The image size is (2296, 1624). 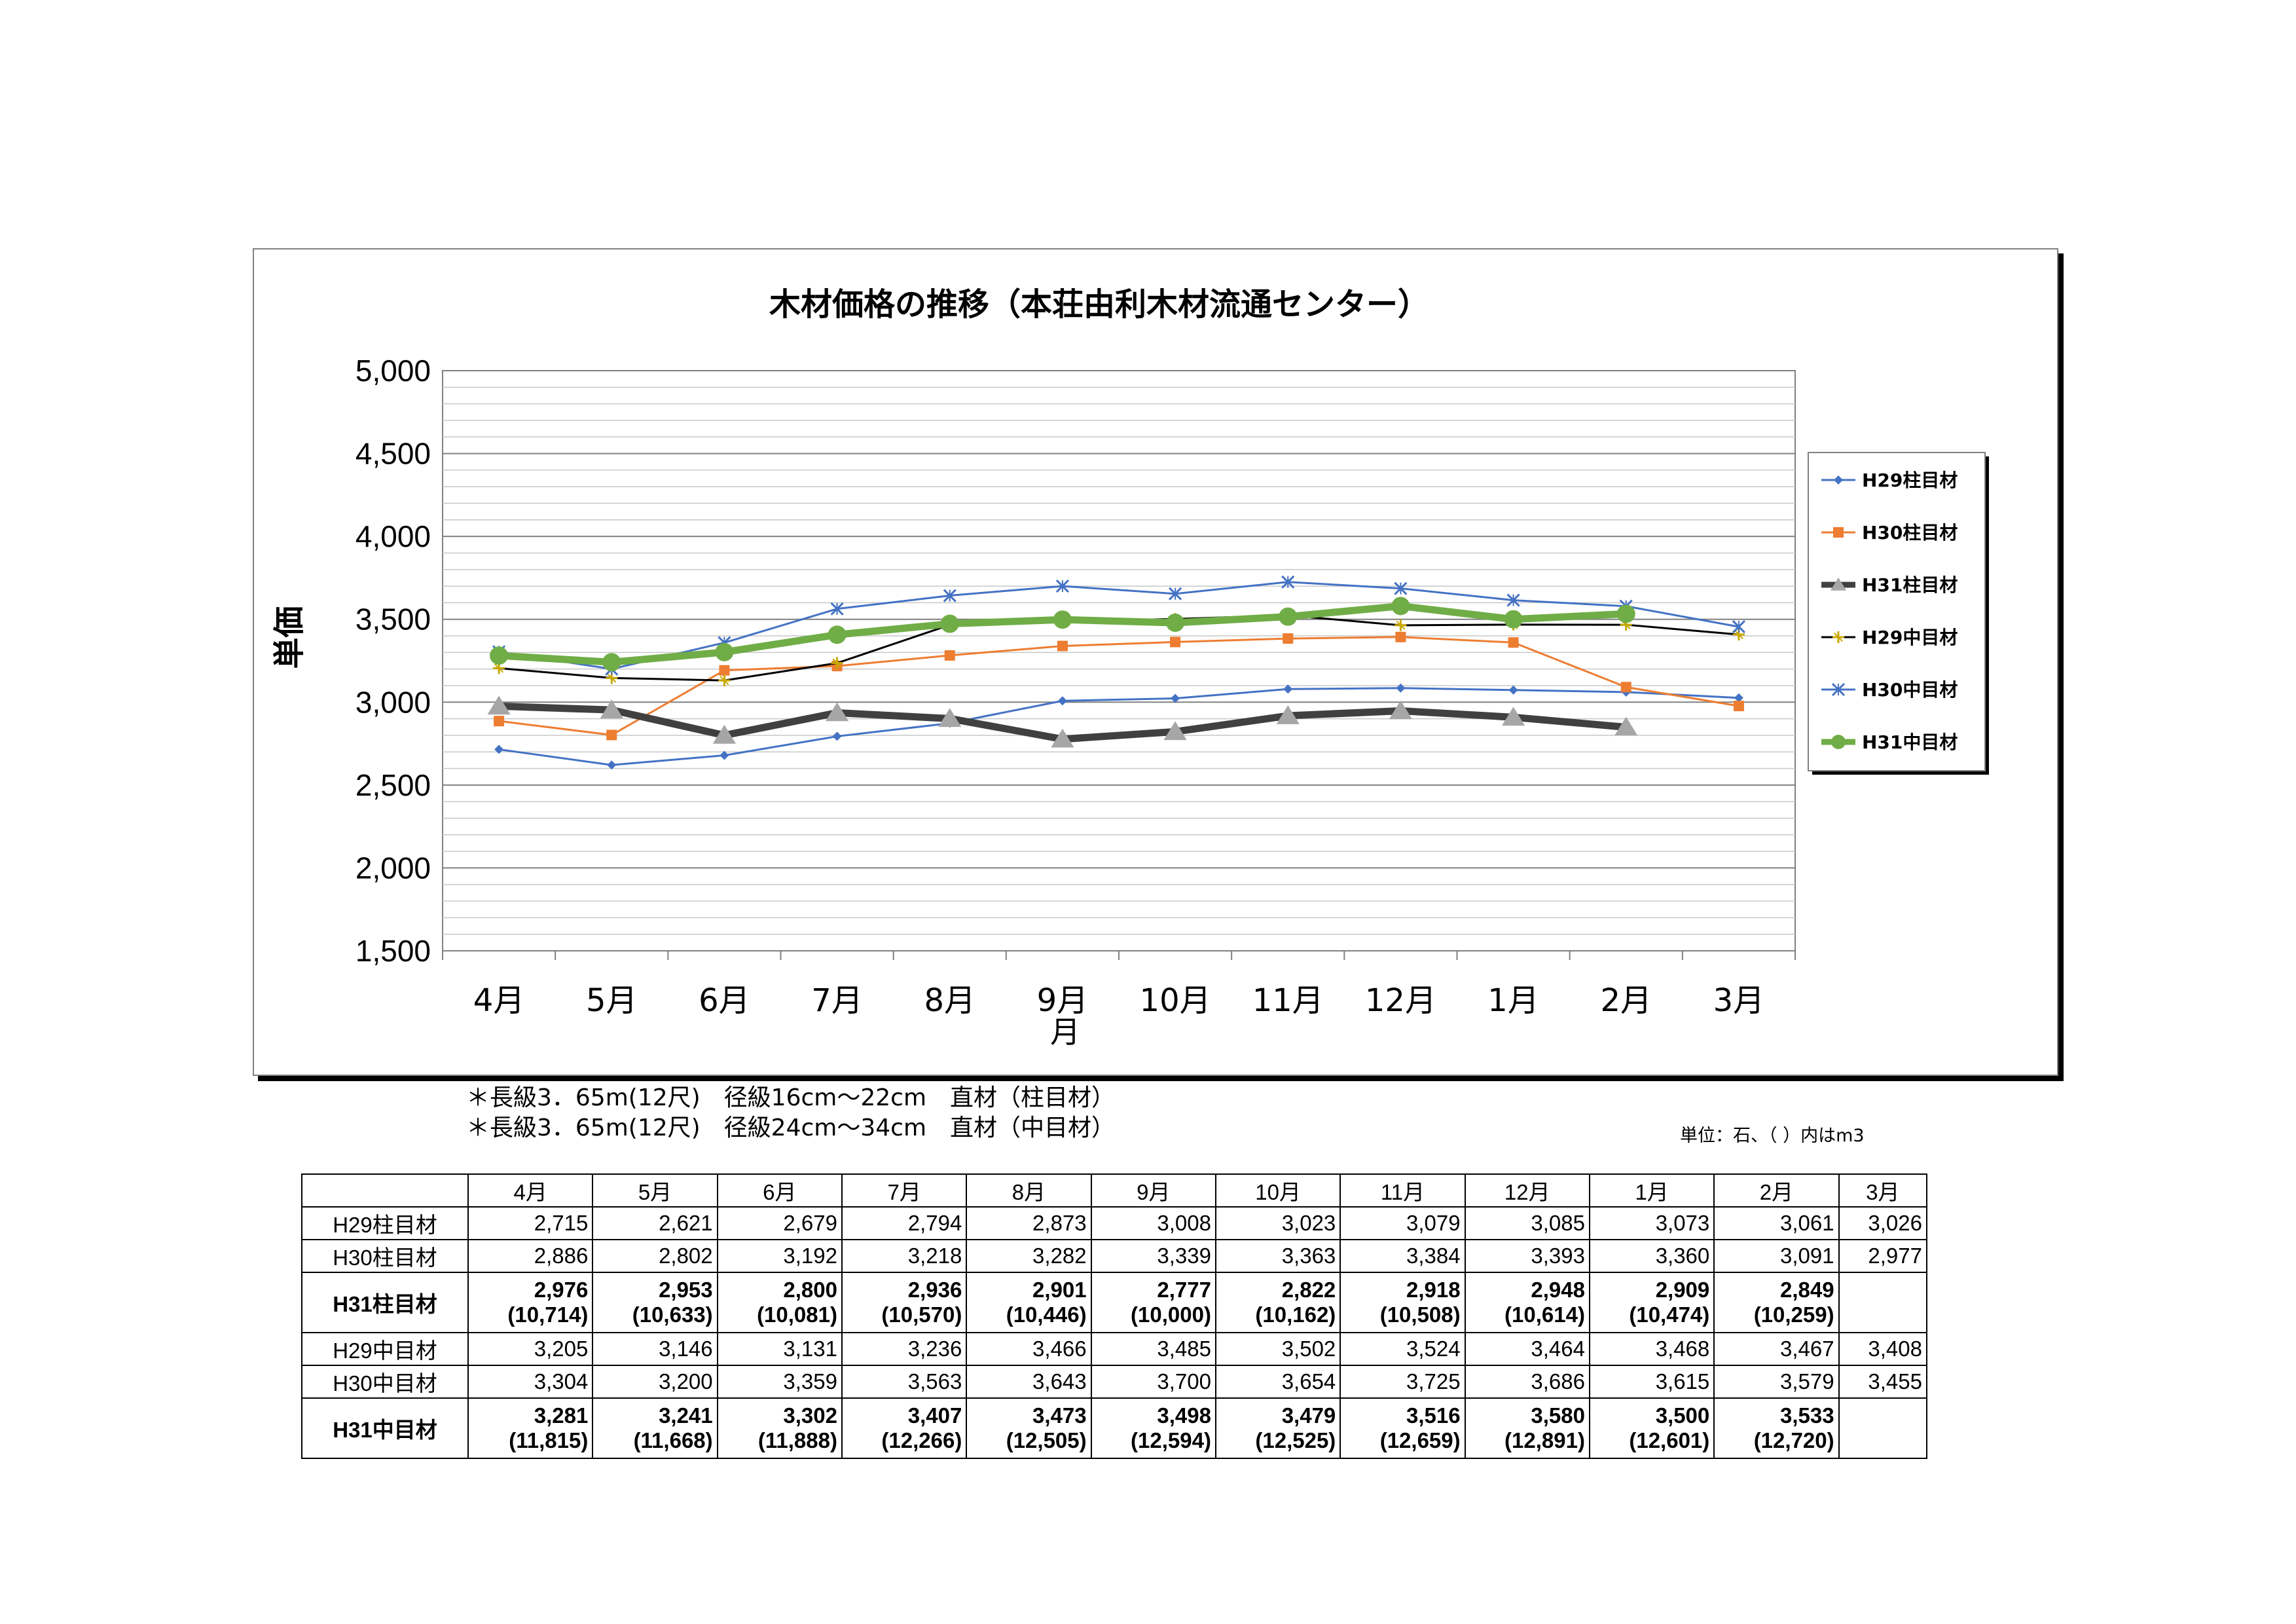 What do you see at coordinates (1420, 1440) in the screenshot?
I see `table-cell-m3-value: (12,659)` at bounding box center [1420, 1440].